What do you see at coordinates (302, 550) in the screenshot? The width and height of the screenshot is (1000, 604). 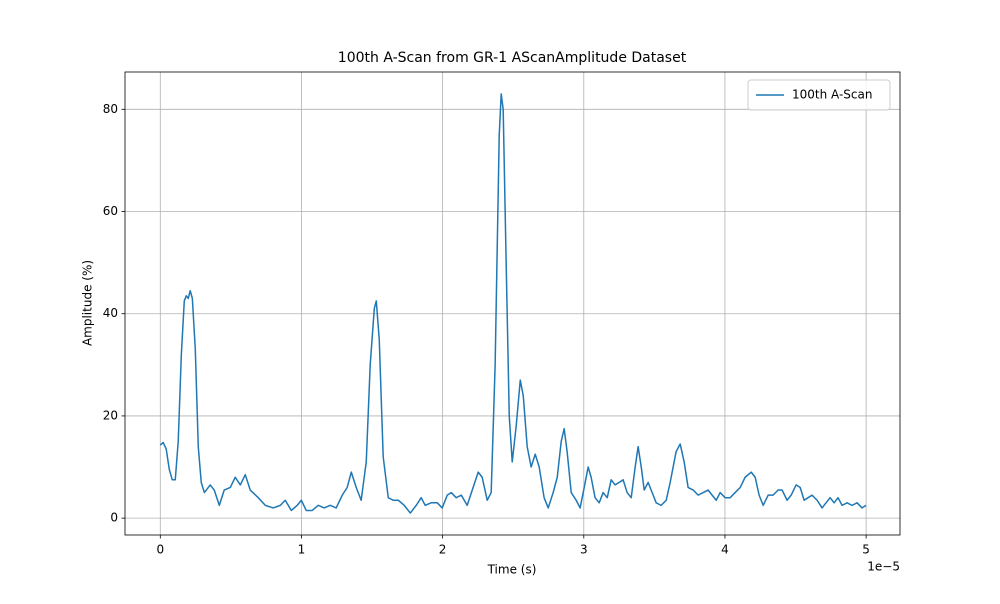 I see `x-tick-label: 1` at bounding box center [302, 550].